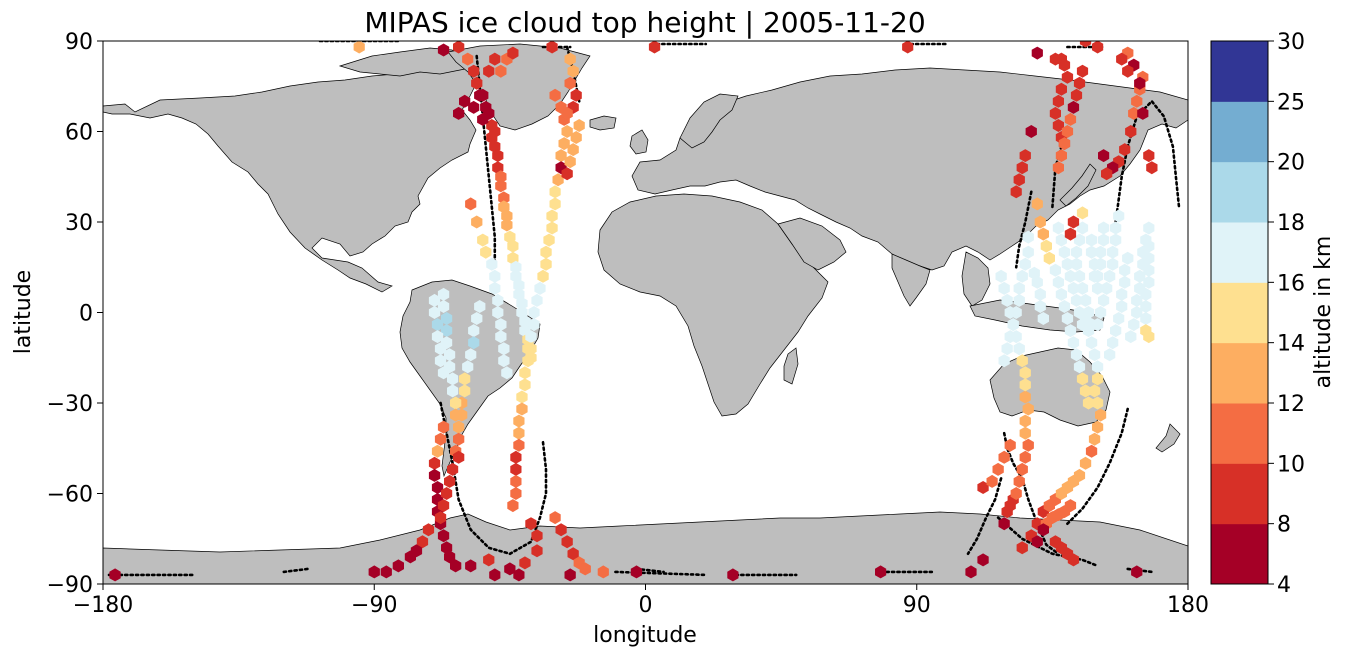 The image size is (1345, 657). Describe the element at coordinates (713, 305) in the screenshot. I see `land-africa` at that location.